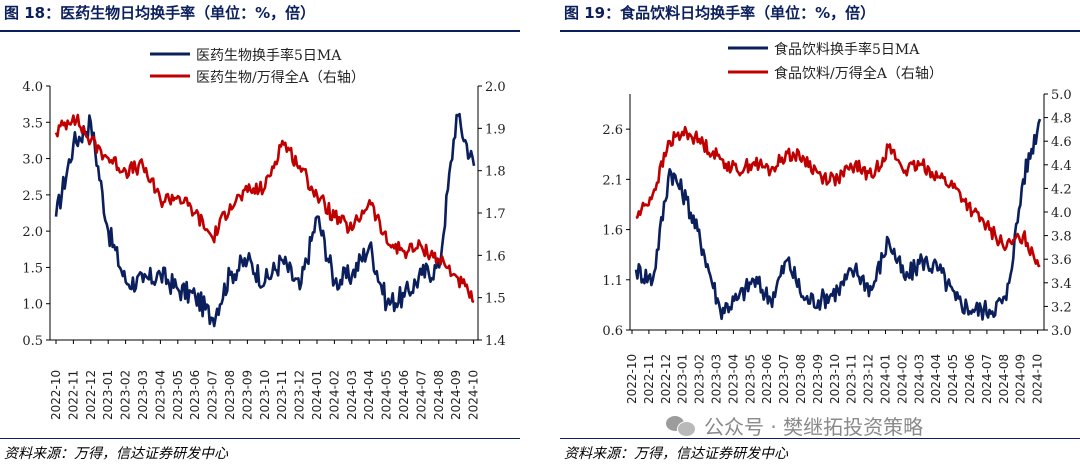  I want to click on figure-title: 图 19：食品饮料日均换手率（单位：%，倍）, so click(720, 13).